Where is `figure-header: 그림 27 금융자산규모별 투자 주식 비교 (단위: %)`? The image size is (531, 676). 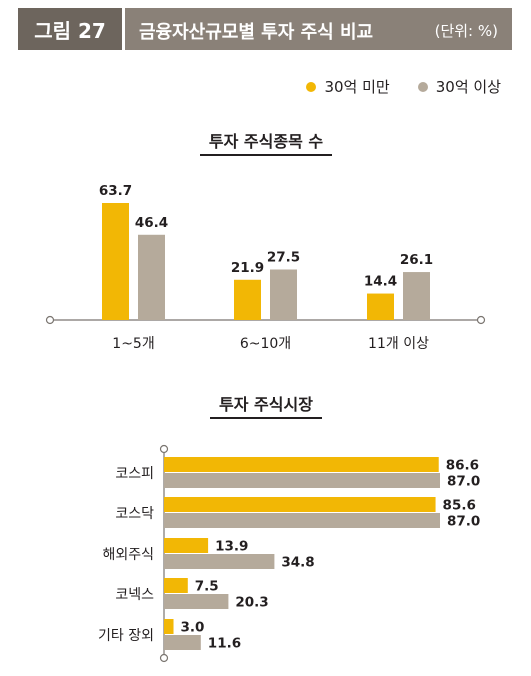
figure-header: 그림 27 금융자산규모별 투자 주식 비교 (단위: %) is located at coordinates (265, 29).